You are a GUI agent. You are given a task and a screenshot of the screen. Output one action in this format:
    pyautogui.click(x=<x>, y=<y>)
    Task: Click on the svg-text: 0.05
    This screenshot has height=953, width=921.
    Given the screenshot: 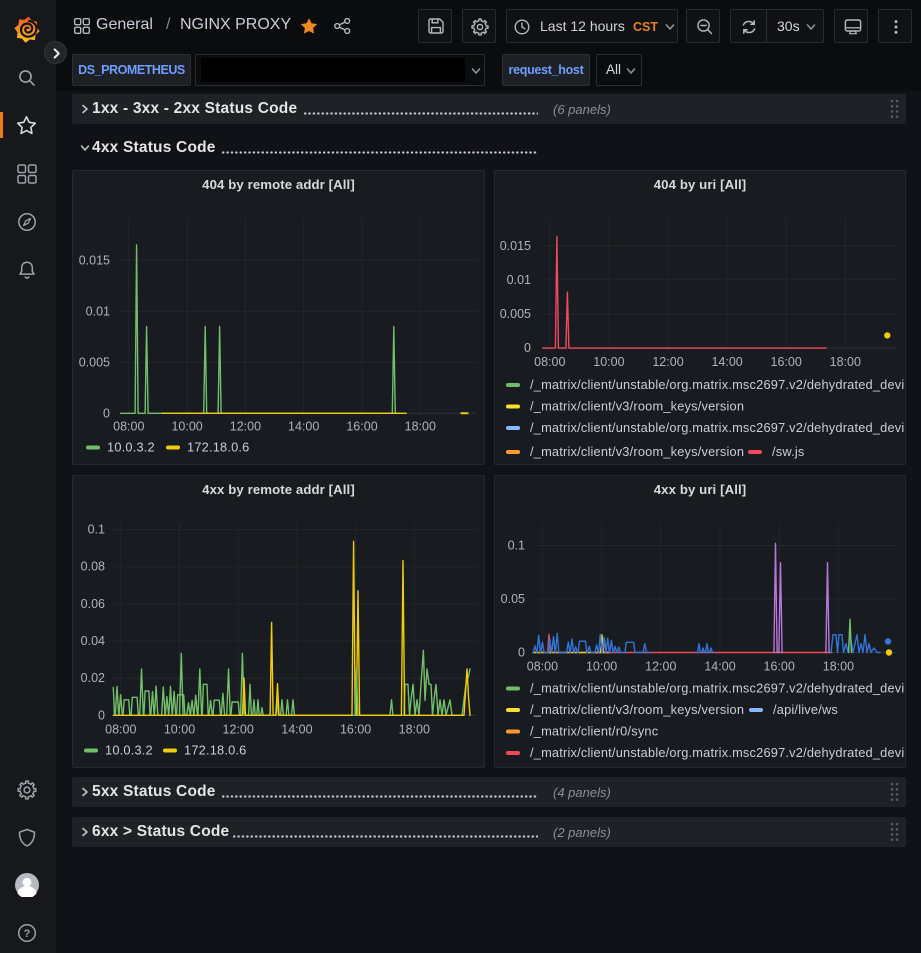 What is the action you would take?
    pyautogui.click(x=513, y=599)
    